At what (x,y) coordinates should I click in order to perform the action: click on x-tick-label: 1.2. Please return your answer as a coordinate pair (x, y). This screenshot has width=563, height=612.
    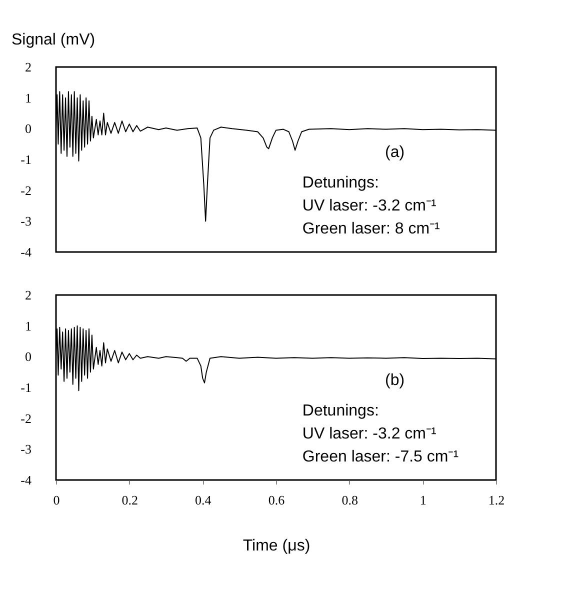
    Looking at the image, I should click on (496, 500).